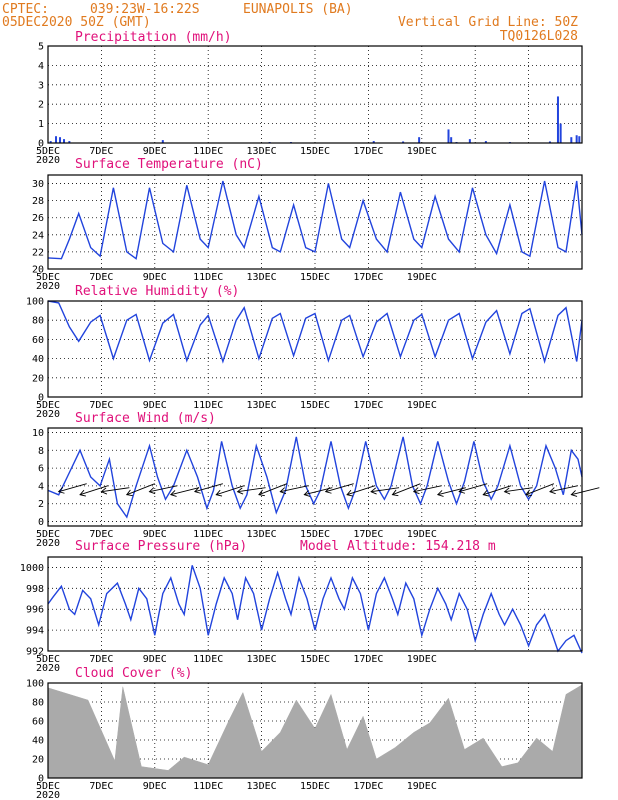  I want to click on y-tick-label: 22, so click(38, 252).